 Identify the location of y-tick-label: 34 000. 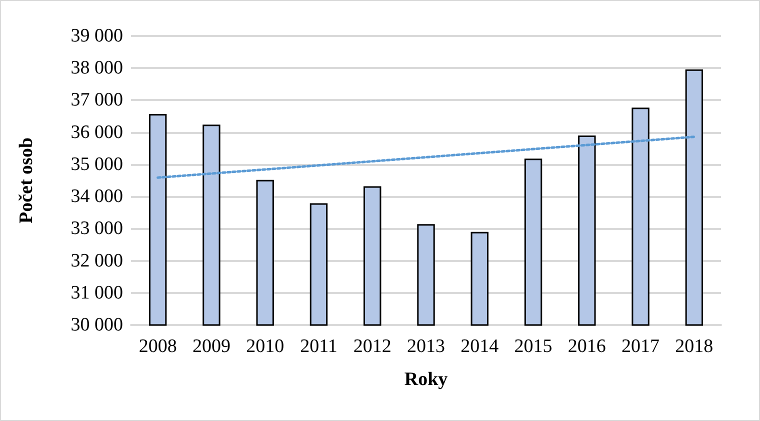
(96, 197).